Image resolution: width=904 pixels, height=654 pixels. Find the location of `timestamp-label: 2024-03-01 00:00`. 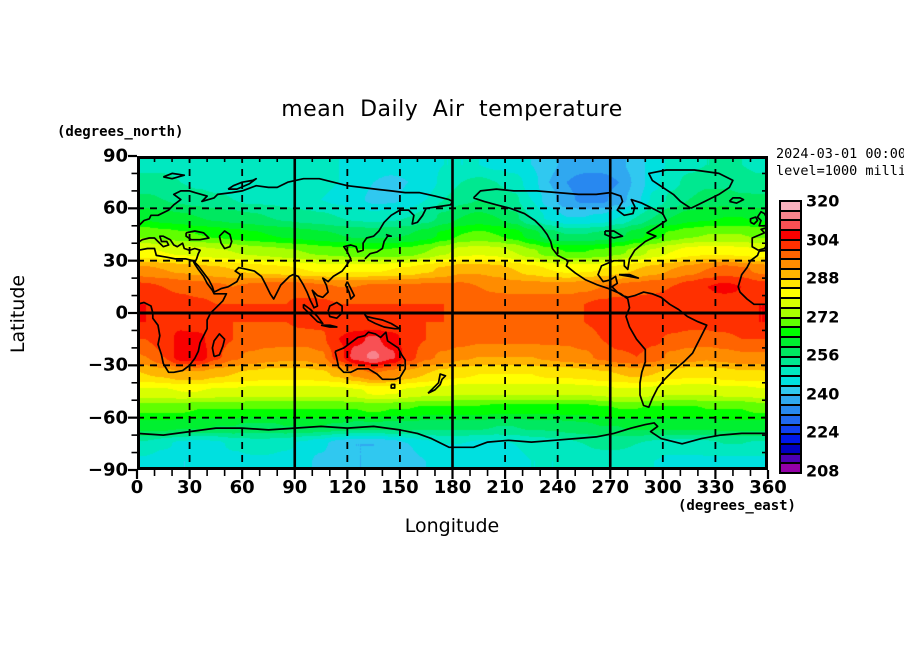

timestamp-label: 2024-03-01 00:00 is located at coordinates (840, 154).